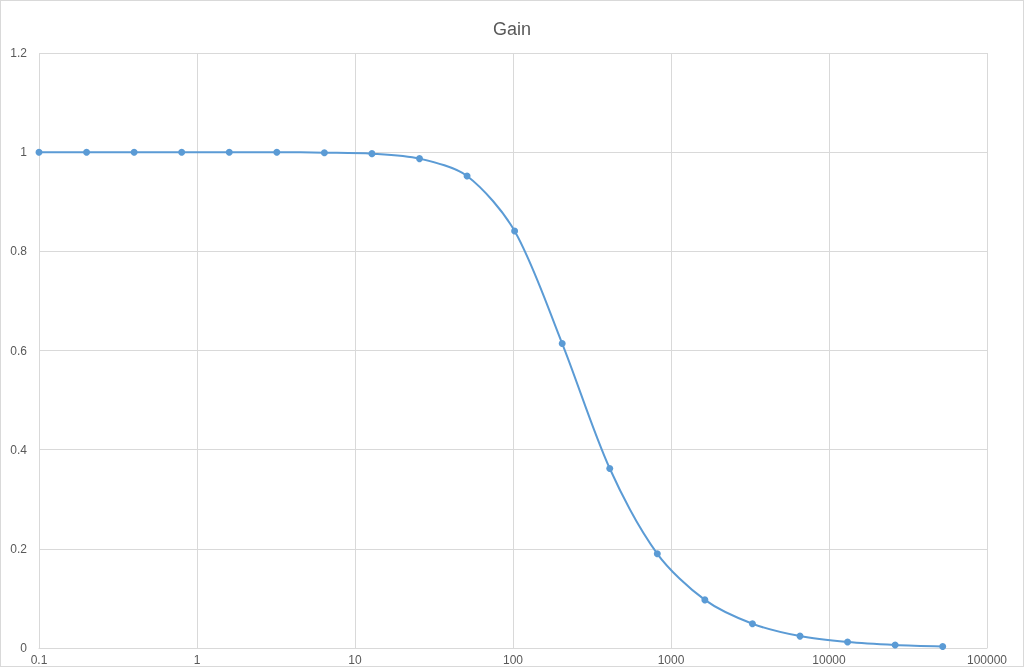 This screenshot has height=667, width=1024. Describe the element at coordinates (19, 449) in the screenshot. I see `y-tick-label: 0.4` at that location.